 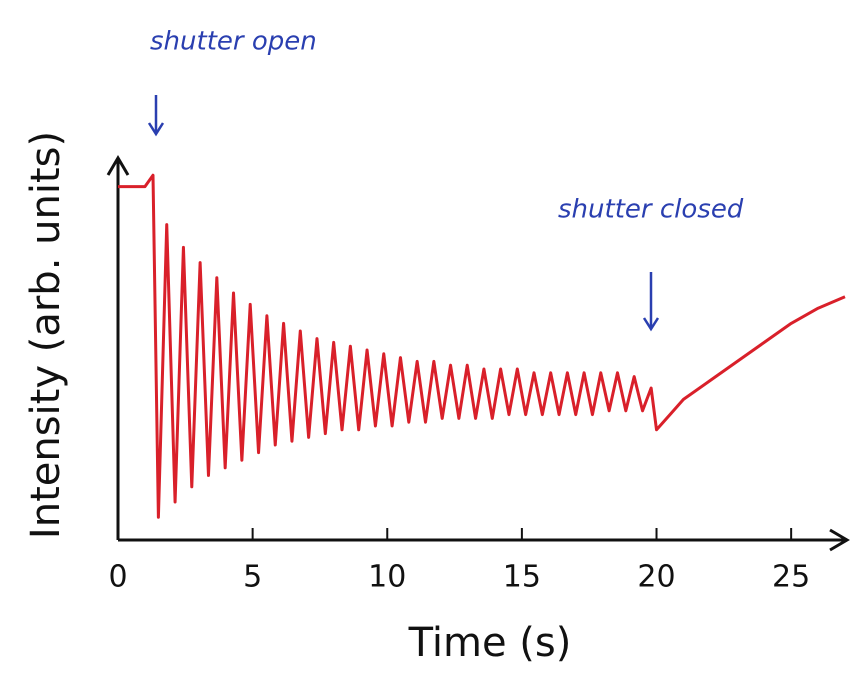 What do you see at coordinates (651, 210) in the screenshot?
I see `annotation: shutter closed` at bounding box center [651, 210].